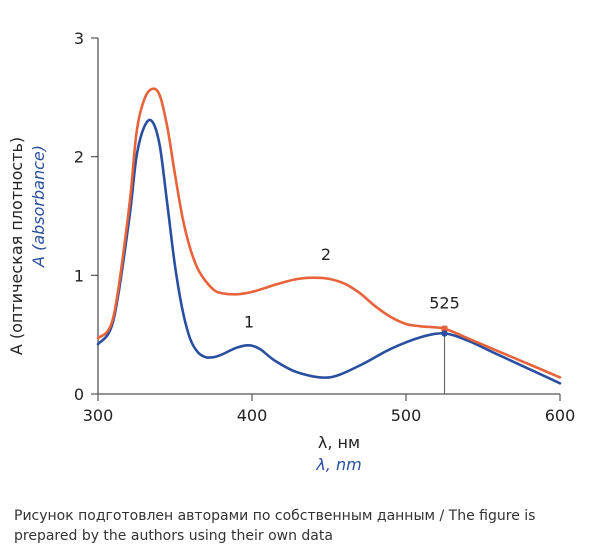 The image size is (600, 556). I want to click on x-tick-label: 600, so click(560, 415).